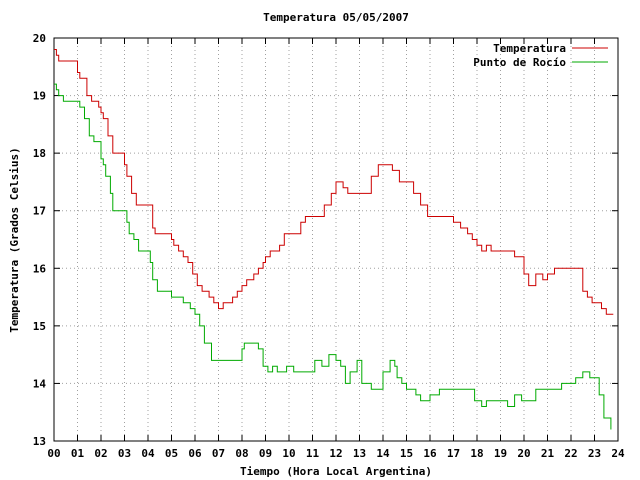  I want to click on x-tick-label: 22, so click(570, 453).